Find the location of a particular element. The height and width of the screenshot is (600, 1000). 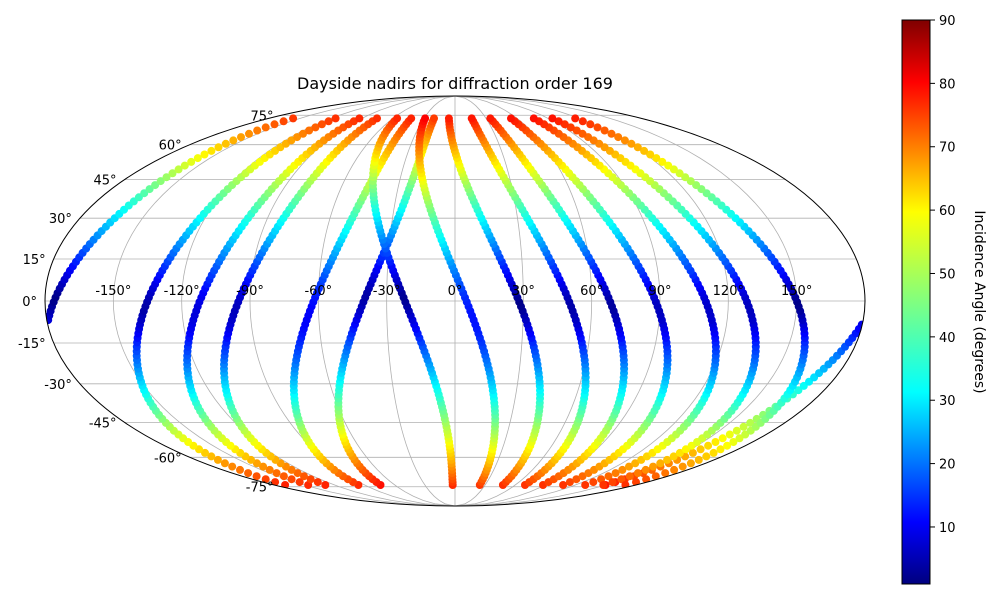

colorbar-tick-label: 20 is located at coordinates (947, 465).